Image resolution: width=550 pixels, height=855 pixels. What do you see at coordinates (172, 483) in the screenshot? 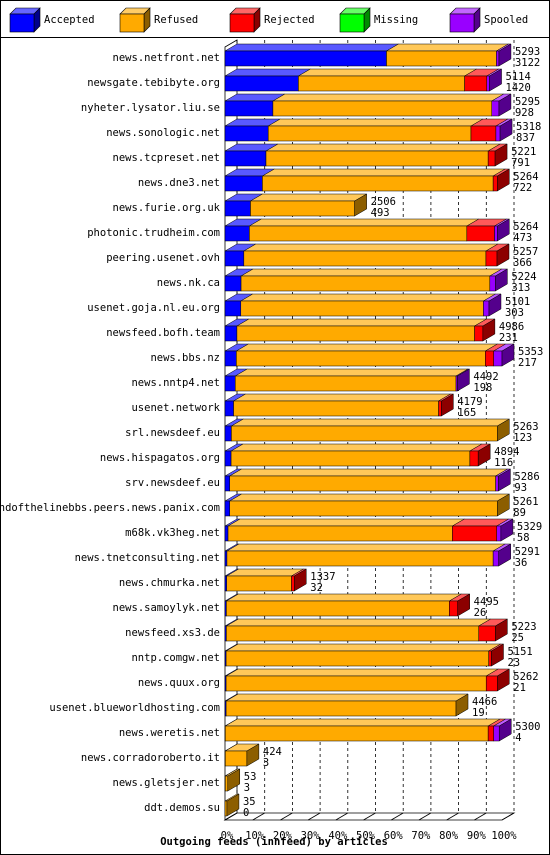
I see `category-label: srv.newsdeef.eu` at bounding box center [172, 483].